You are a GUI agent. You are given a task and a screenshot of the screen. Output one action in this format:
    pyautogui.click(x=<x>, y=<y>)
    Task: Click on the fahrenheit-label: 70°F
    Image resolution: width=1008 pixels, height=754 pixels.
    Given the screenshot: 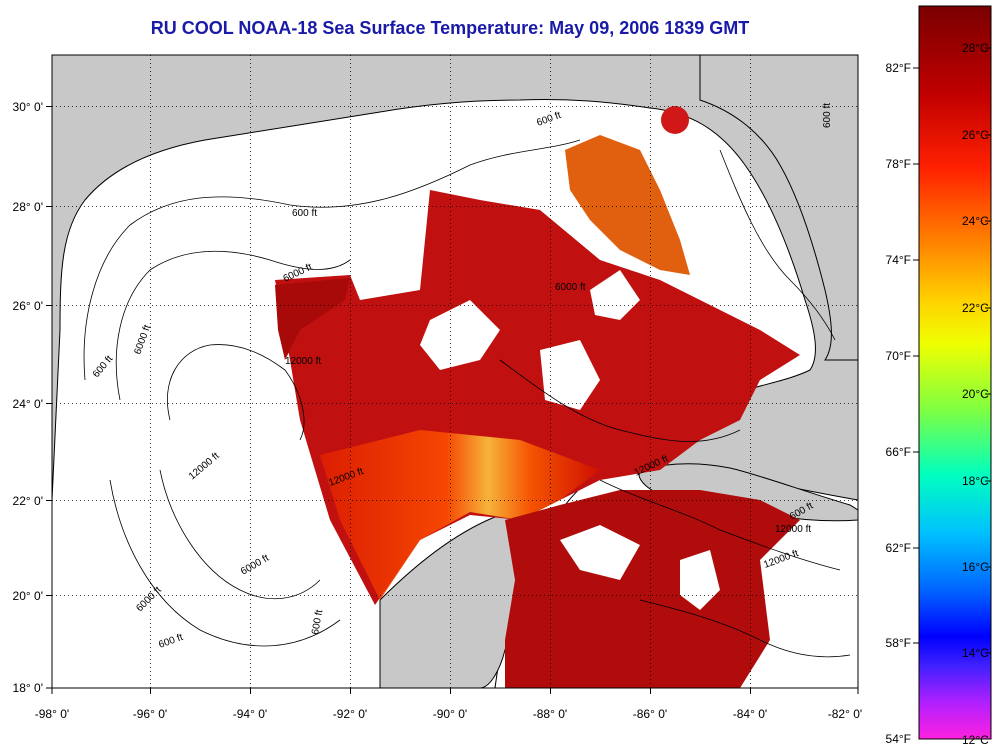 What is the action you would take?
    pyautogui.click(x=898, y=356)
    